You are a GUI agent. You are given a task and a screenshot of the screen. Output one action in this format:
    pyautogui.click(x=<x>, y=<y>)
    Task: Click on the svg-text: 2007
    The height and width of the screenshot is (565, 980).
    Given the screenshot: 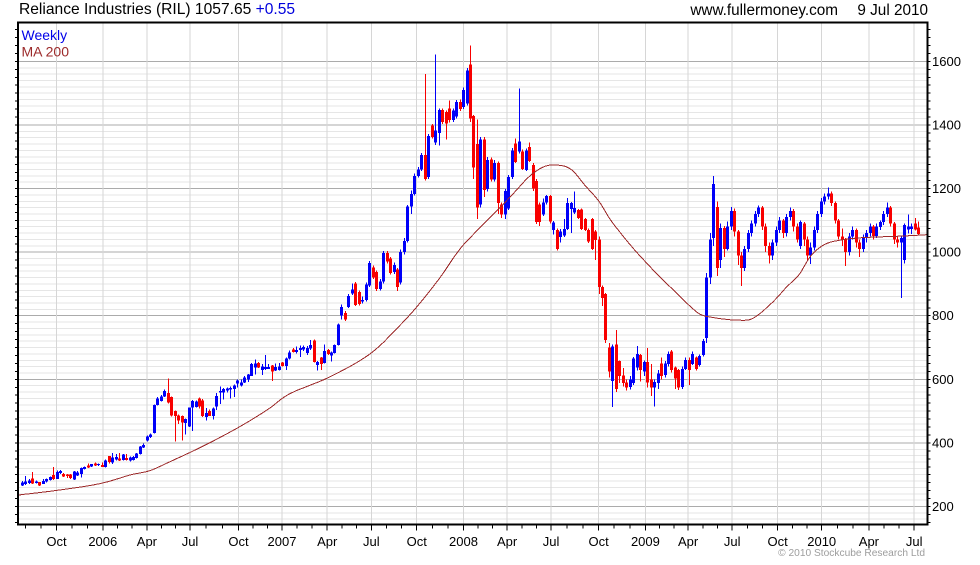 What is the action you would take?
    pyautogui.click(x=282, y=541)
    